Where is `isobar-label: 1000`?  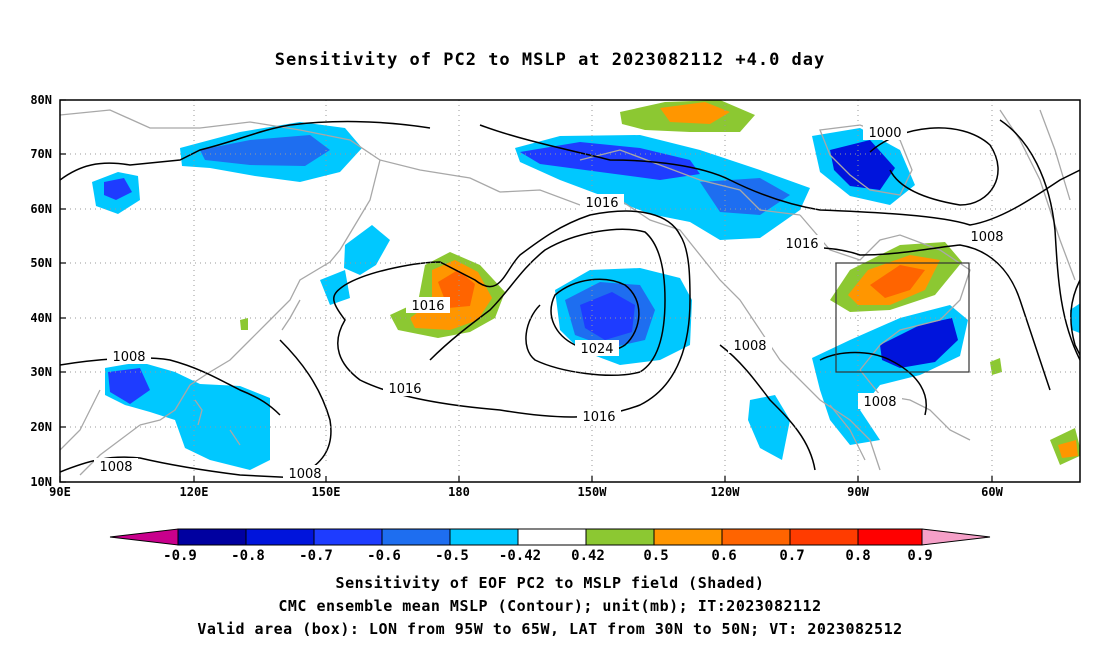 isobar-label: 1000 is located at coordinates (884, 133).